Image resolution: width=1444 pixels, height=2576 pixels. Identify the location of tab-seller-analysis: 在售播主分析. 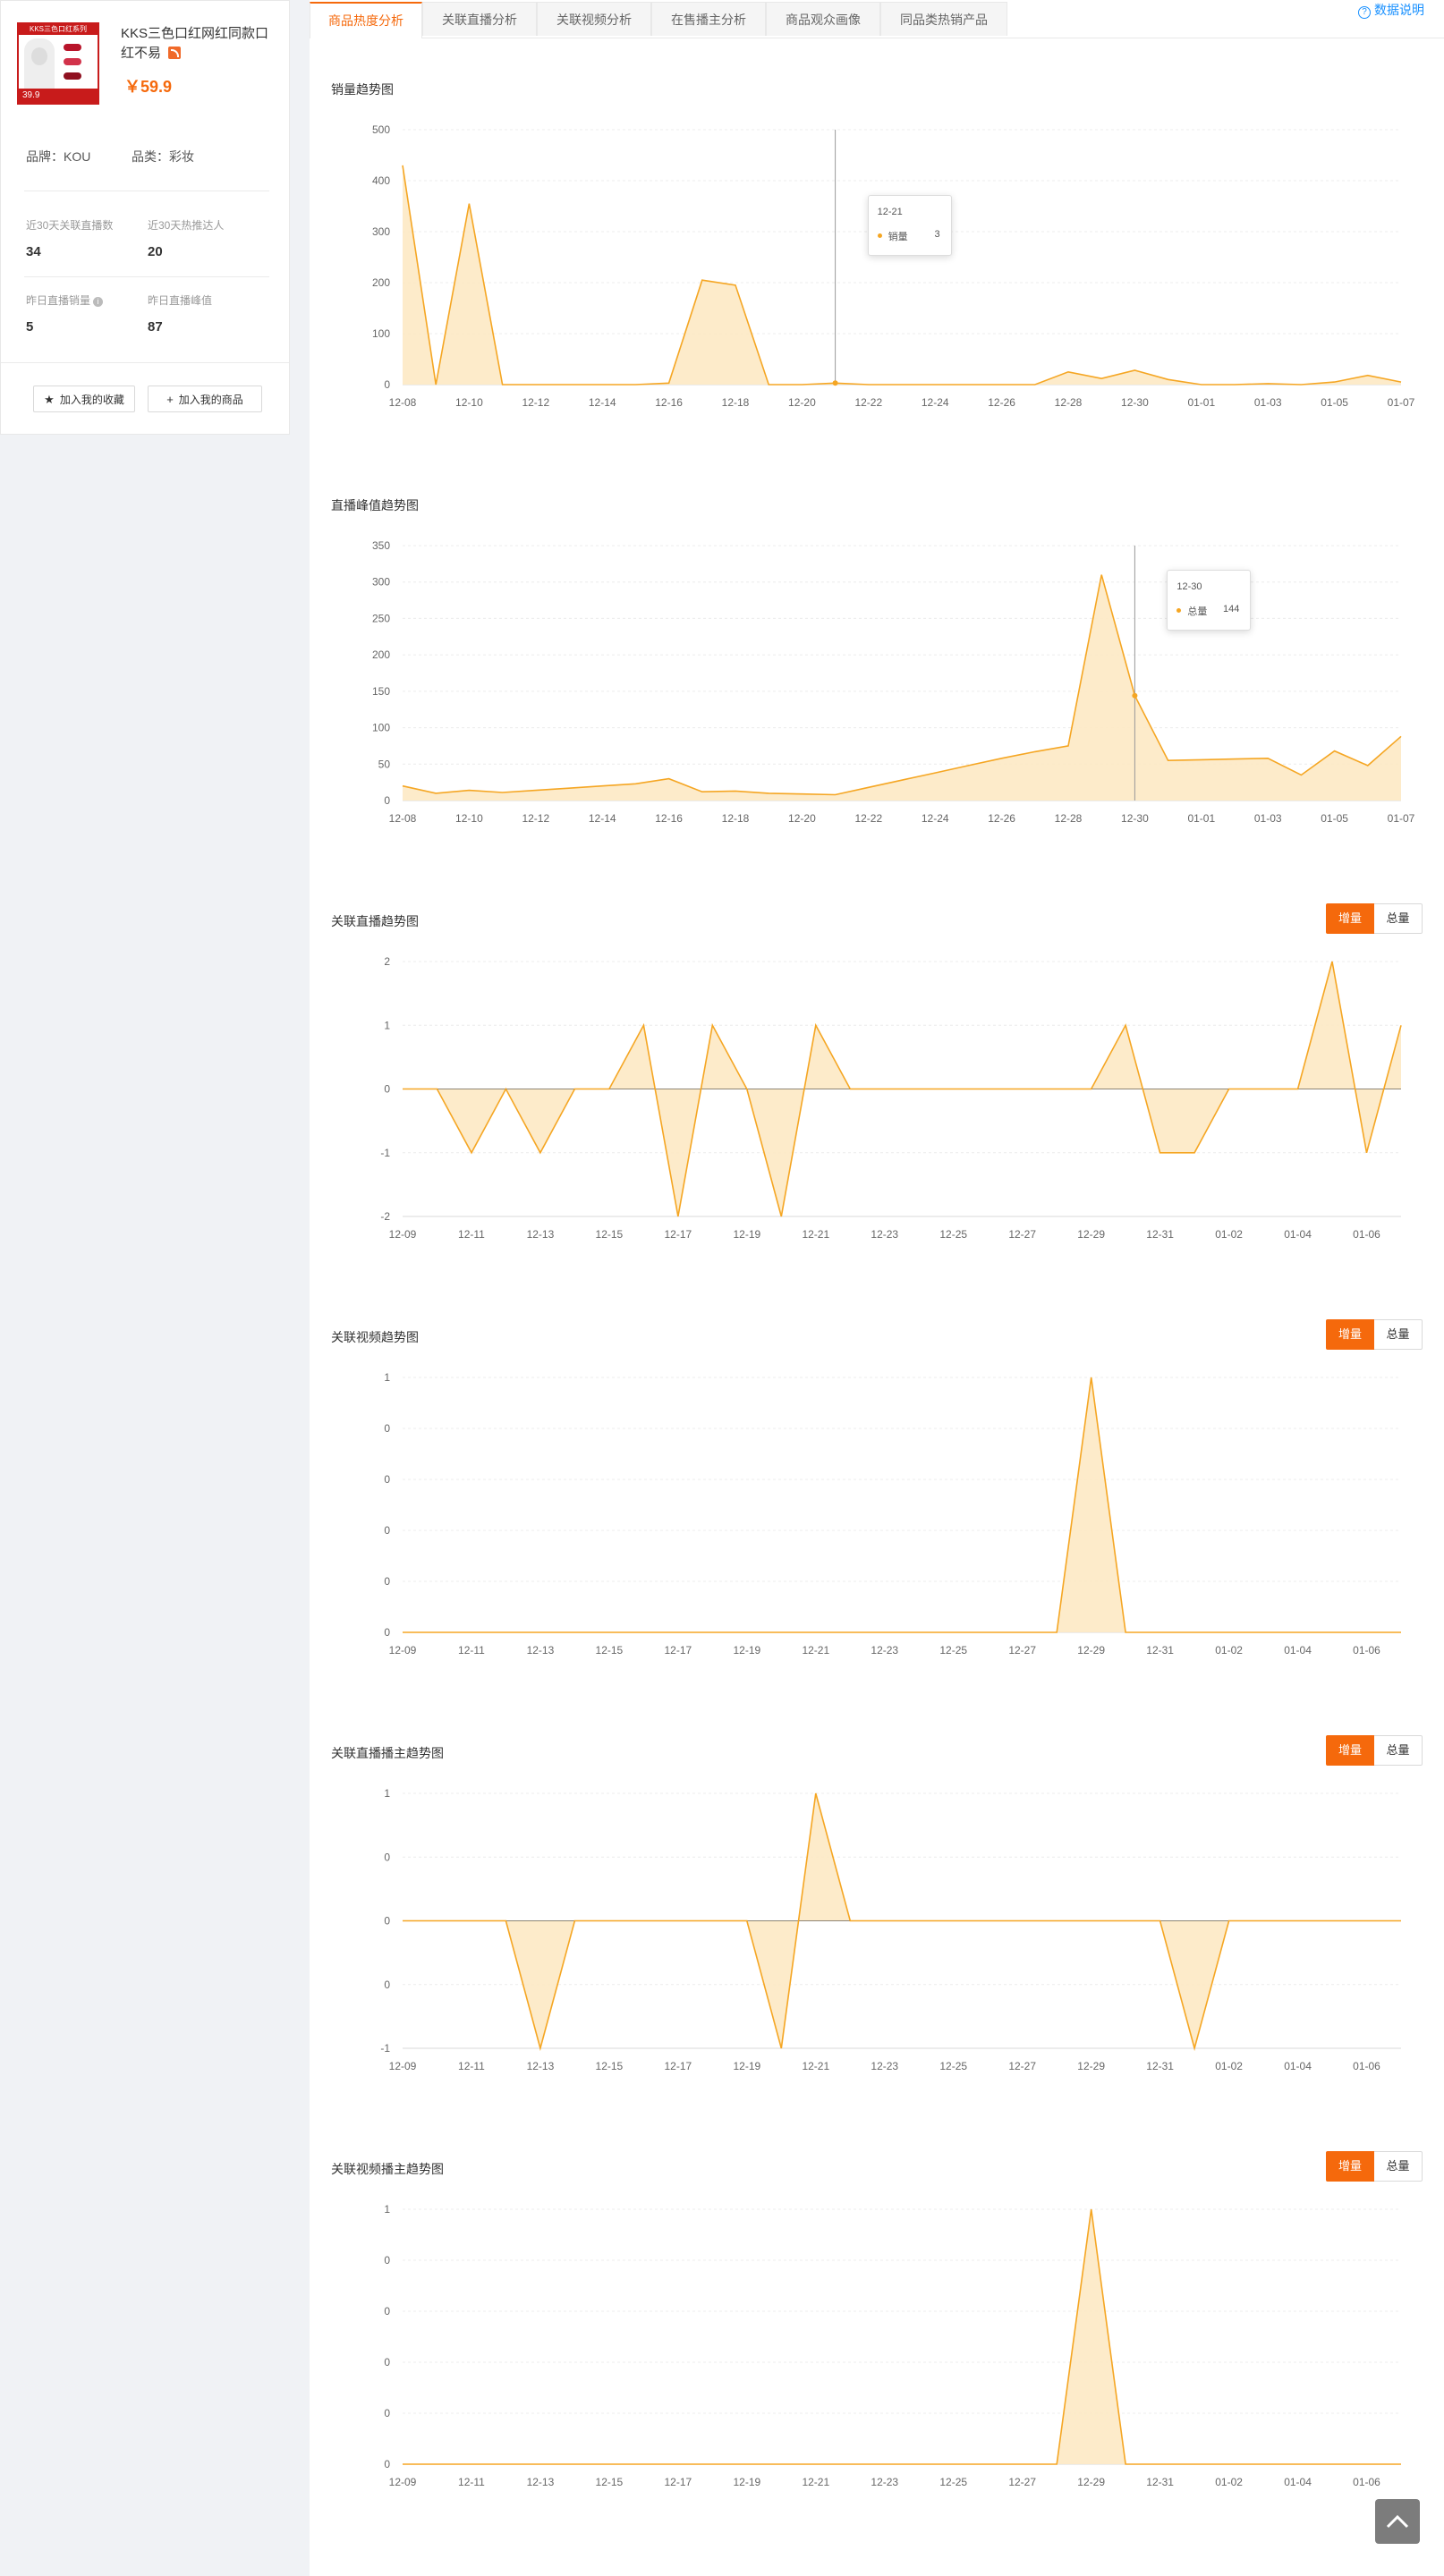
(709, 19).